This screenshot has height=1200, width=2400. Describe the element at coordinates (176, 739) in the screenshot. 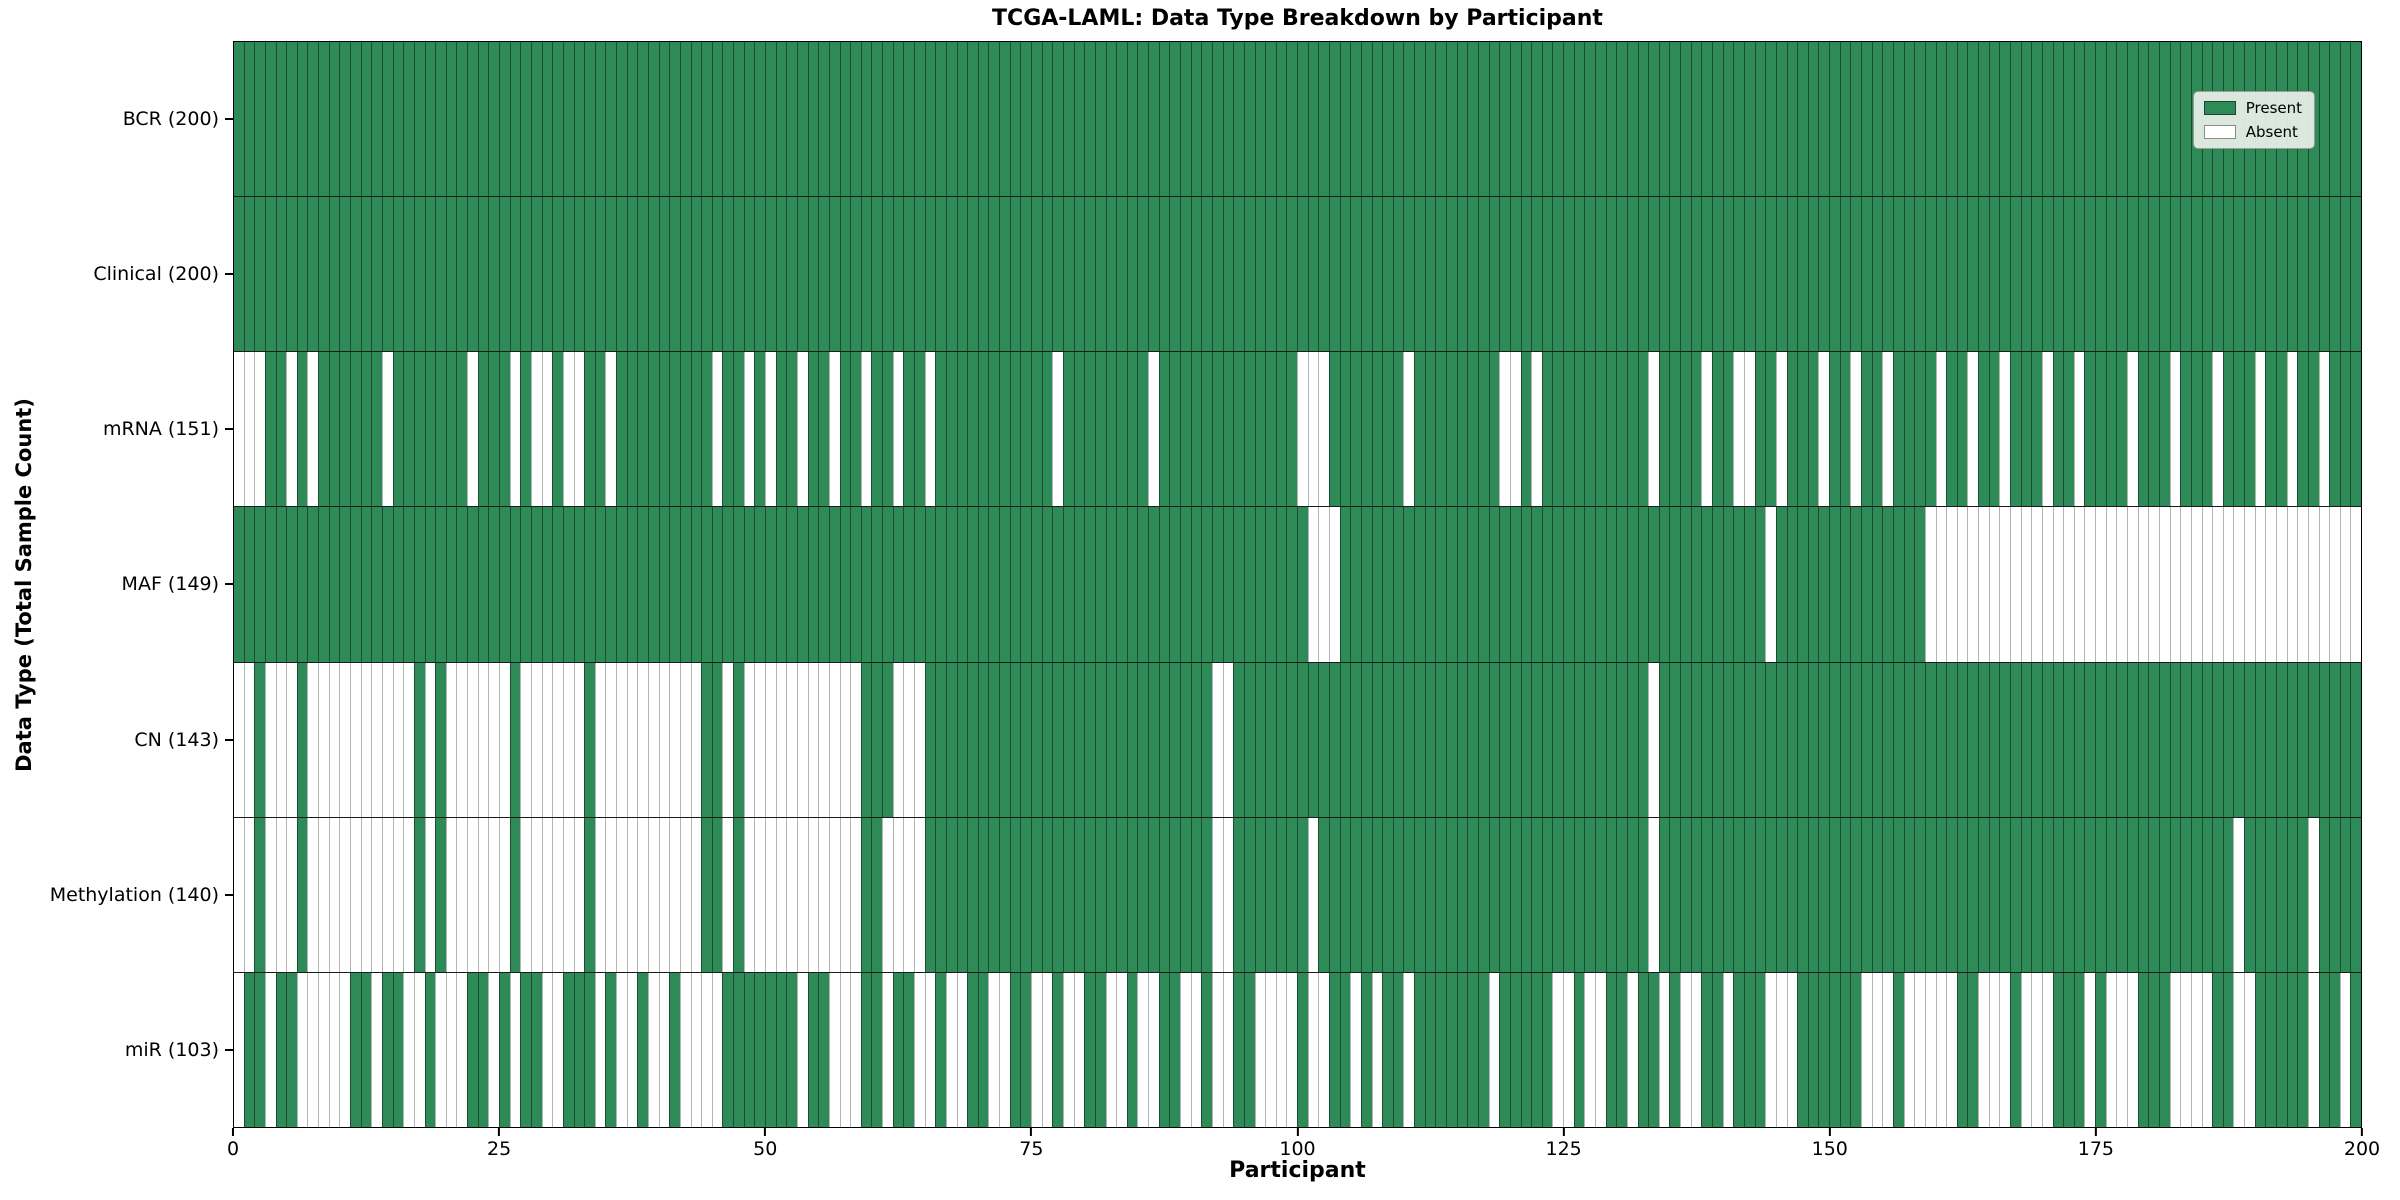

I see `y-tick-label: CN (143)` at that location.